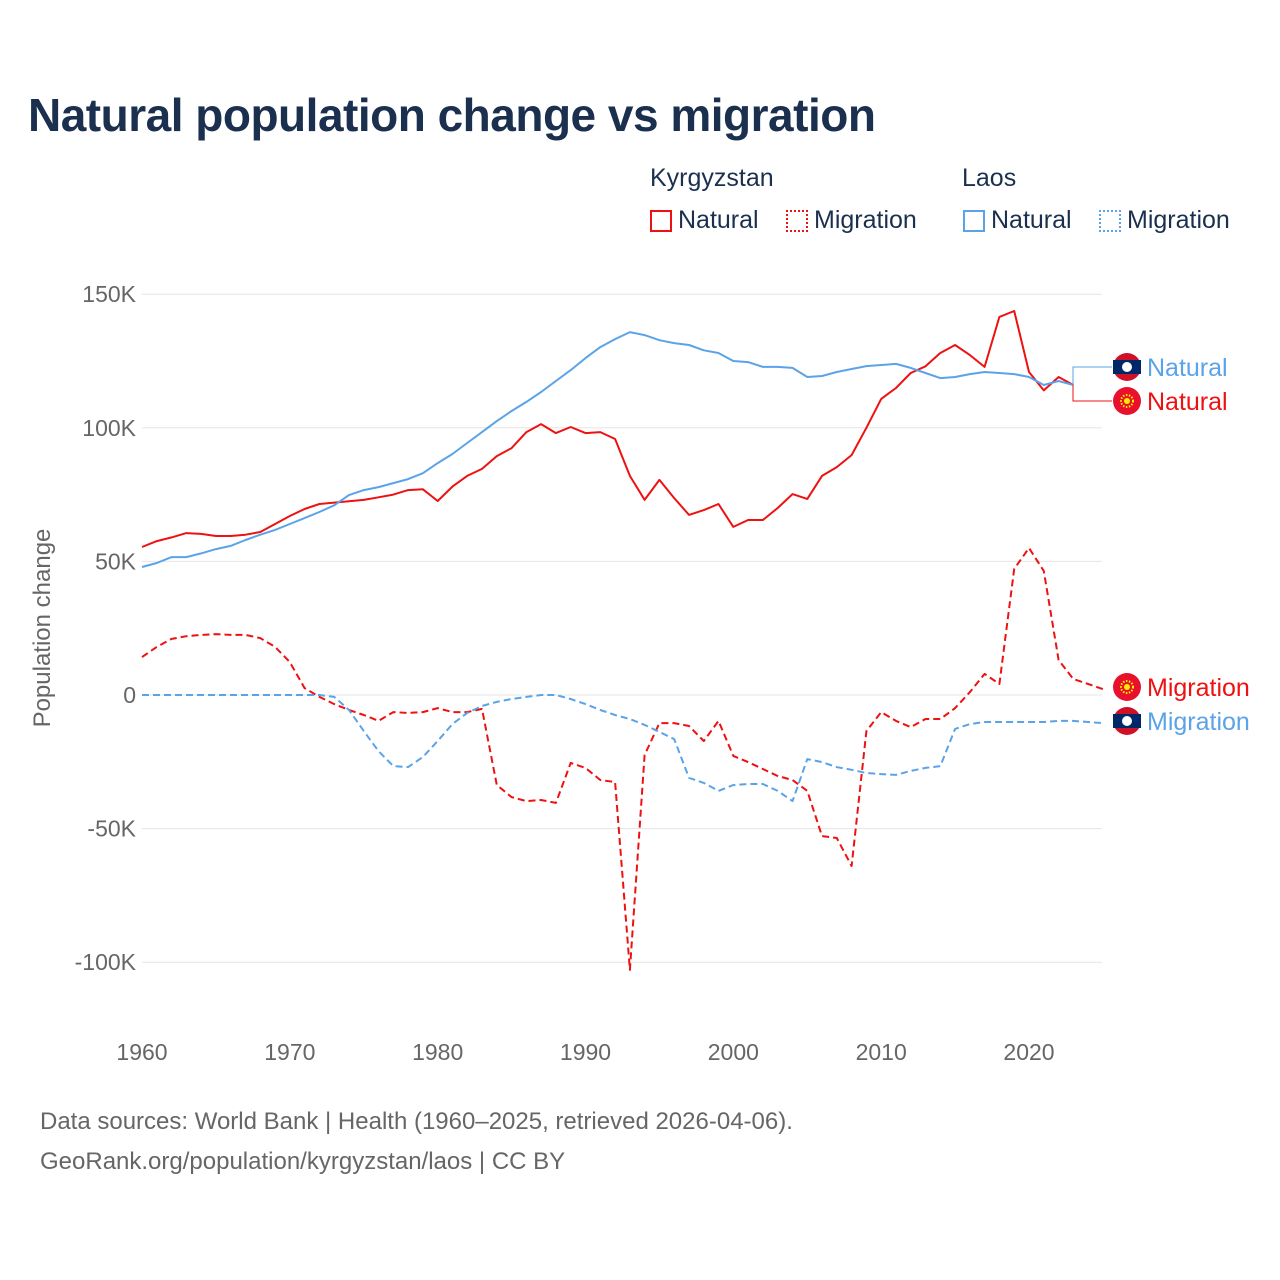 This screenshot has height=1280, width=1280. Describe the element at coordinates (733, 1052) in the screenshot. I see `x-tick-label: 2000` at that location.